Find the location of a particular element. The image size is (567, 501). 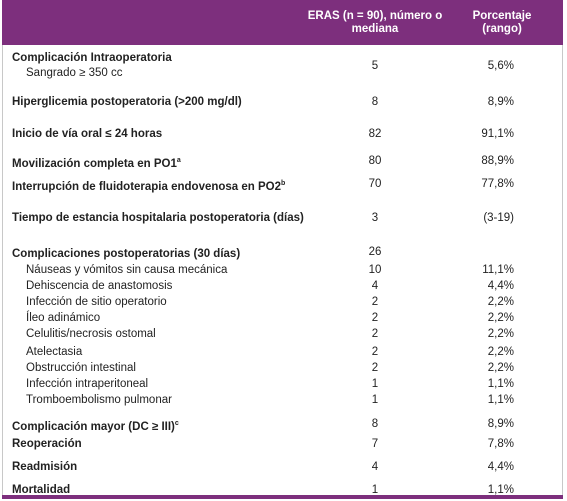

row-label: Complicación mayor (DC ≥ III)c is located at coordinates (95, 425).